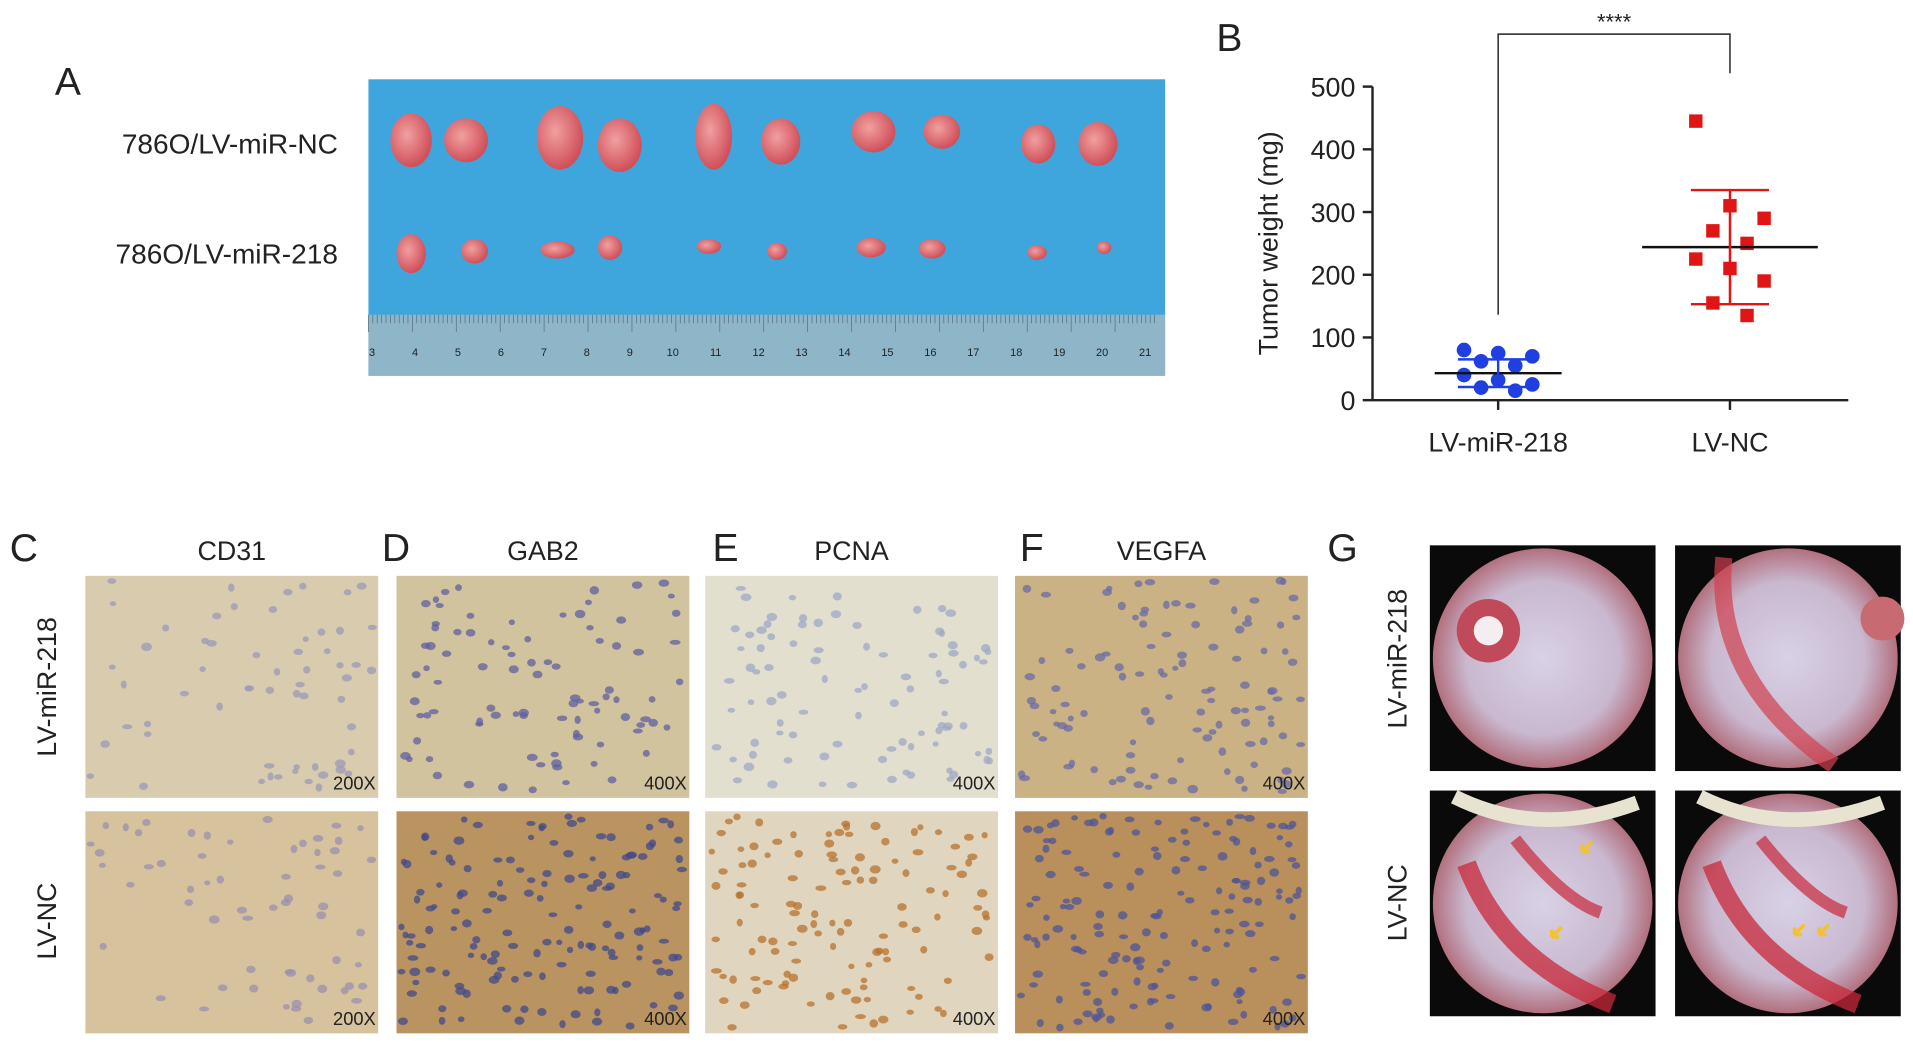  Describe the element at coordinates (758, 353) in the screenshot. I see `ruler-label: 12` at that location.